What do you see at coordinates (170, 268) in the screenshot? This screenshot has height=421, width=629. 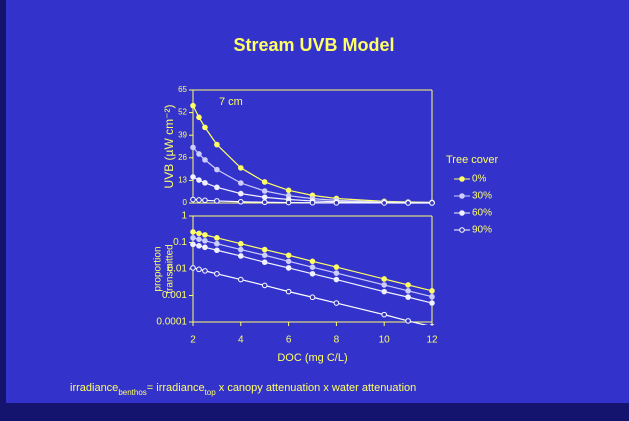 I see `y-axis-label: transmitted` at bounding box center [170, 268].